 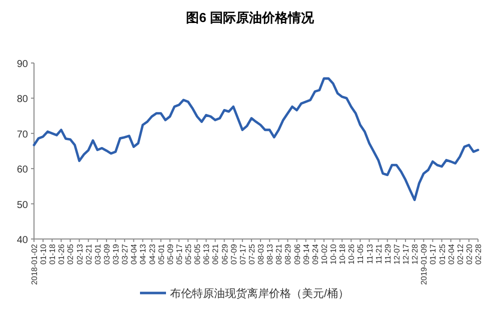 I want to click on x-tick-label: 01-17, so click(x=433, y=253).